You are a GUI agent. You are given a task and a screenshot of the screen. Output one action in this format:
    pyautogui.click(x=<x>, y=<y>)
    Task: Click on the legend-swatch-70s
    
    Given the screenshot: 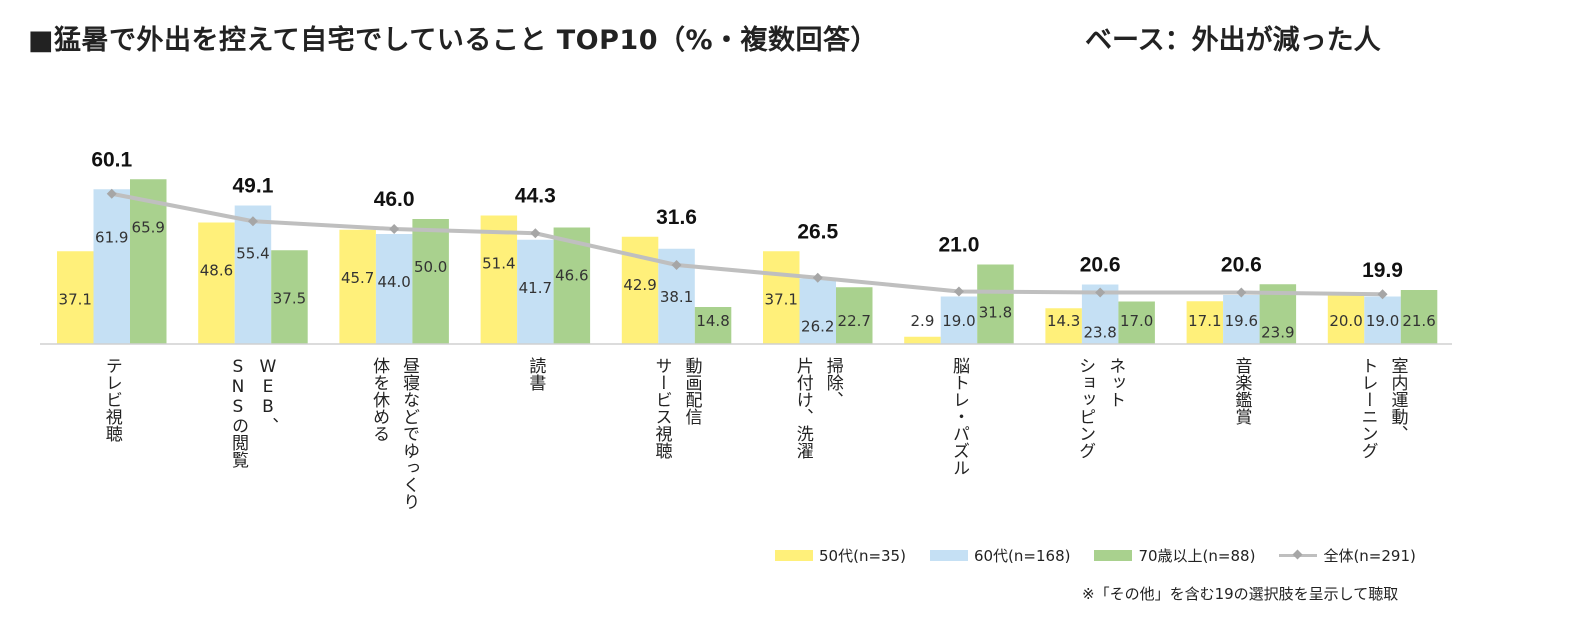 What is the action you would take?
    pyautogui.click(x=1113, y=555)
    